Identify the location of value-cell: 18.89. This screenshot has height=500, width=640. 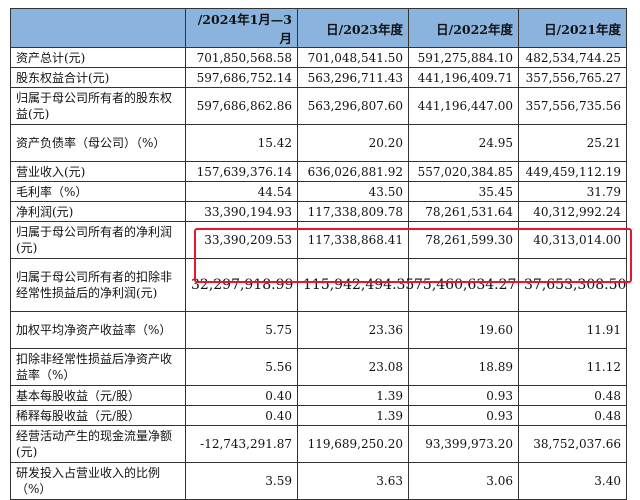
(463, 367).